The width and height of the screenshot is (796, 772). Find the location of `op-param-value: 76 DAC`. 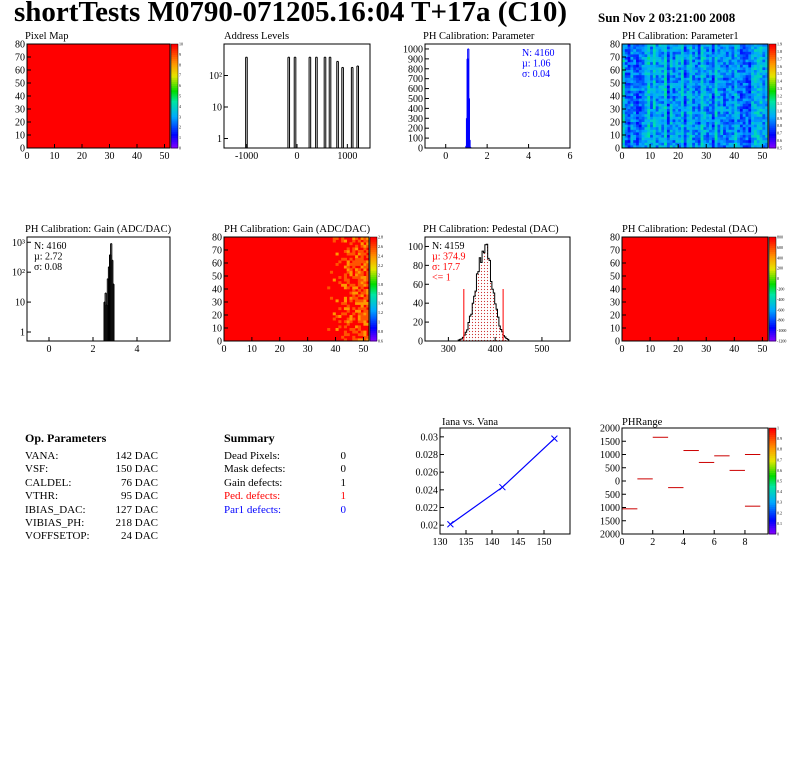

op-param-value: 76 DAC is located at coordinates (139, 482).